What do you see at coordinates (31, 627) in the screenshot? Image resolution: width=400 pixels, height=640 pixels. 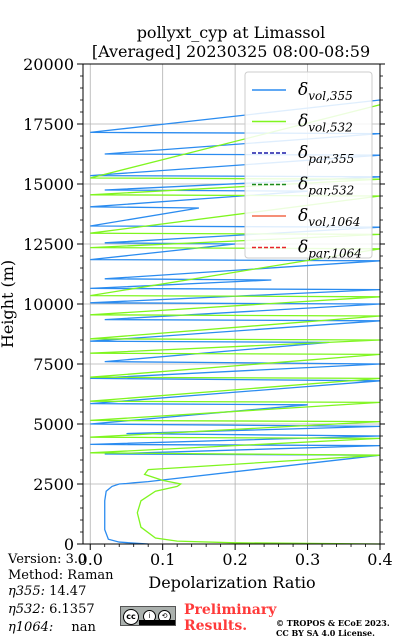 I see `eta1064-label: η1064:` at bounding box center [31, 627].